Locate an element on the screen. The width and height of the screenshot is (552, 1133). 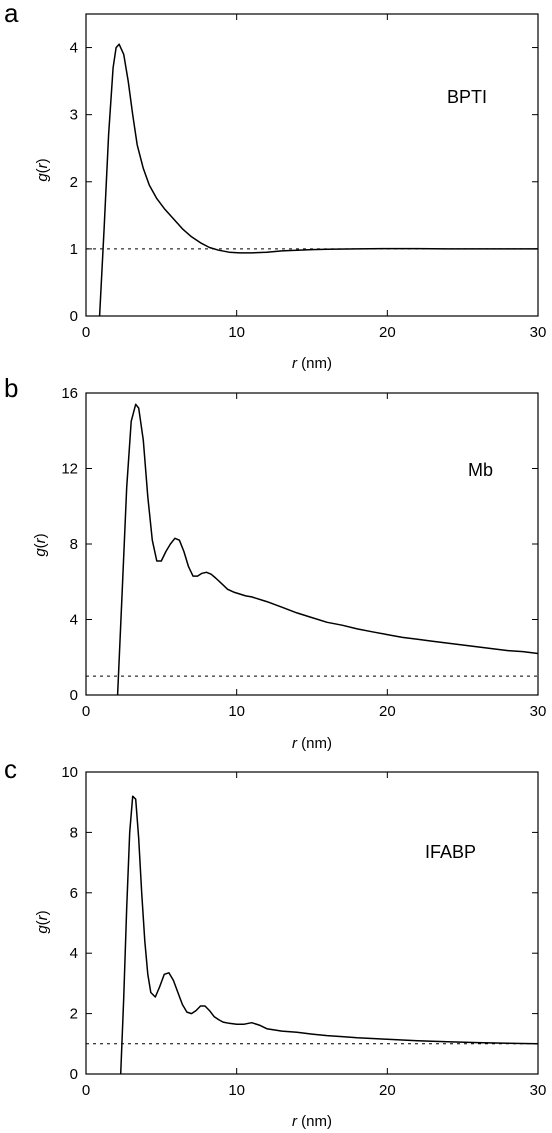
y-tick-label: 1 is located at coordinates (74, 249).